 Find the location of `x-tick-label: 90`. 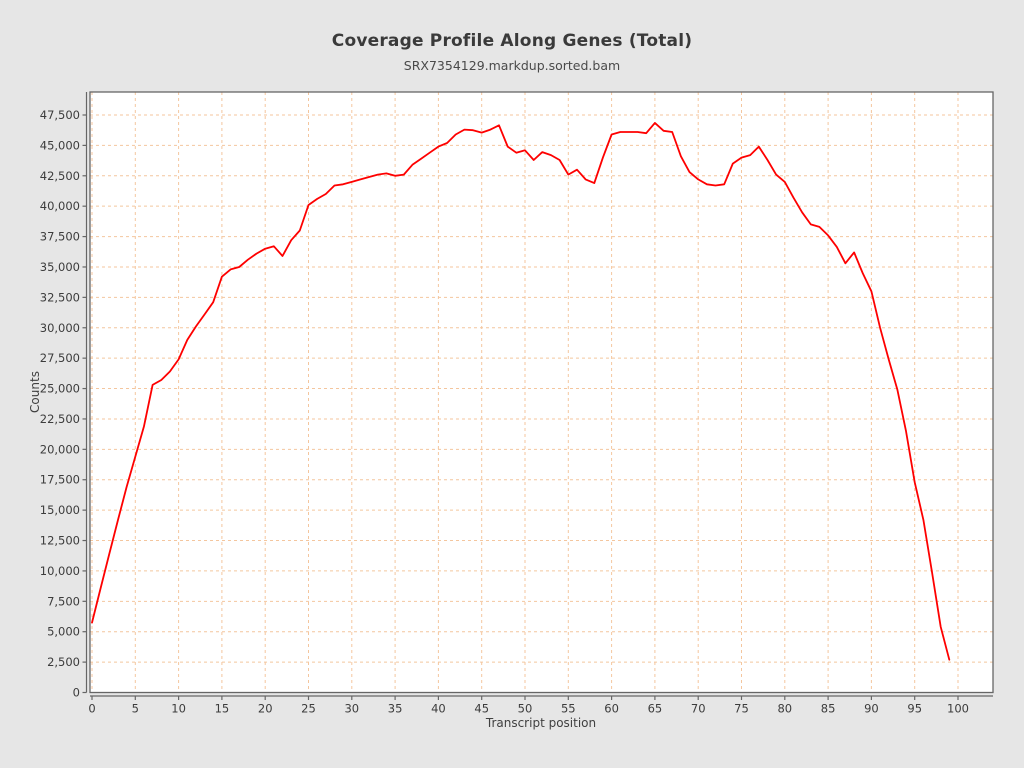

x-tick-label: 90 is located at coordinates (871, 709).